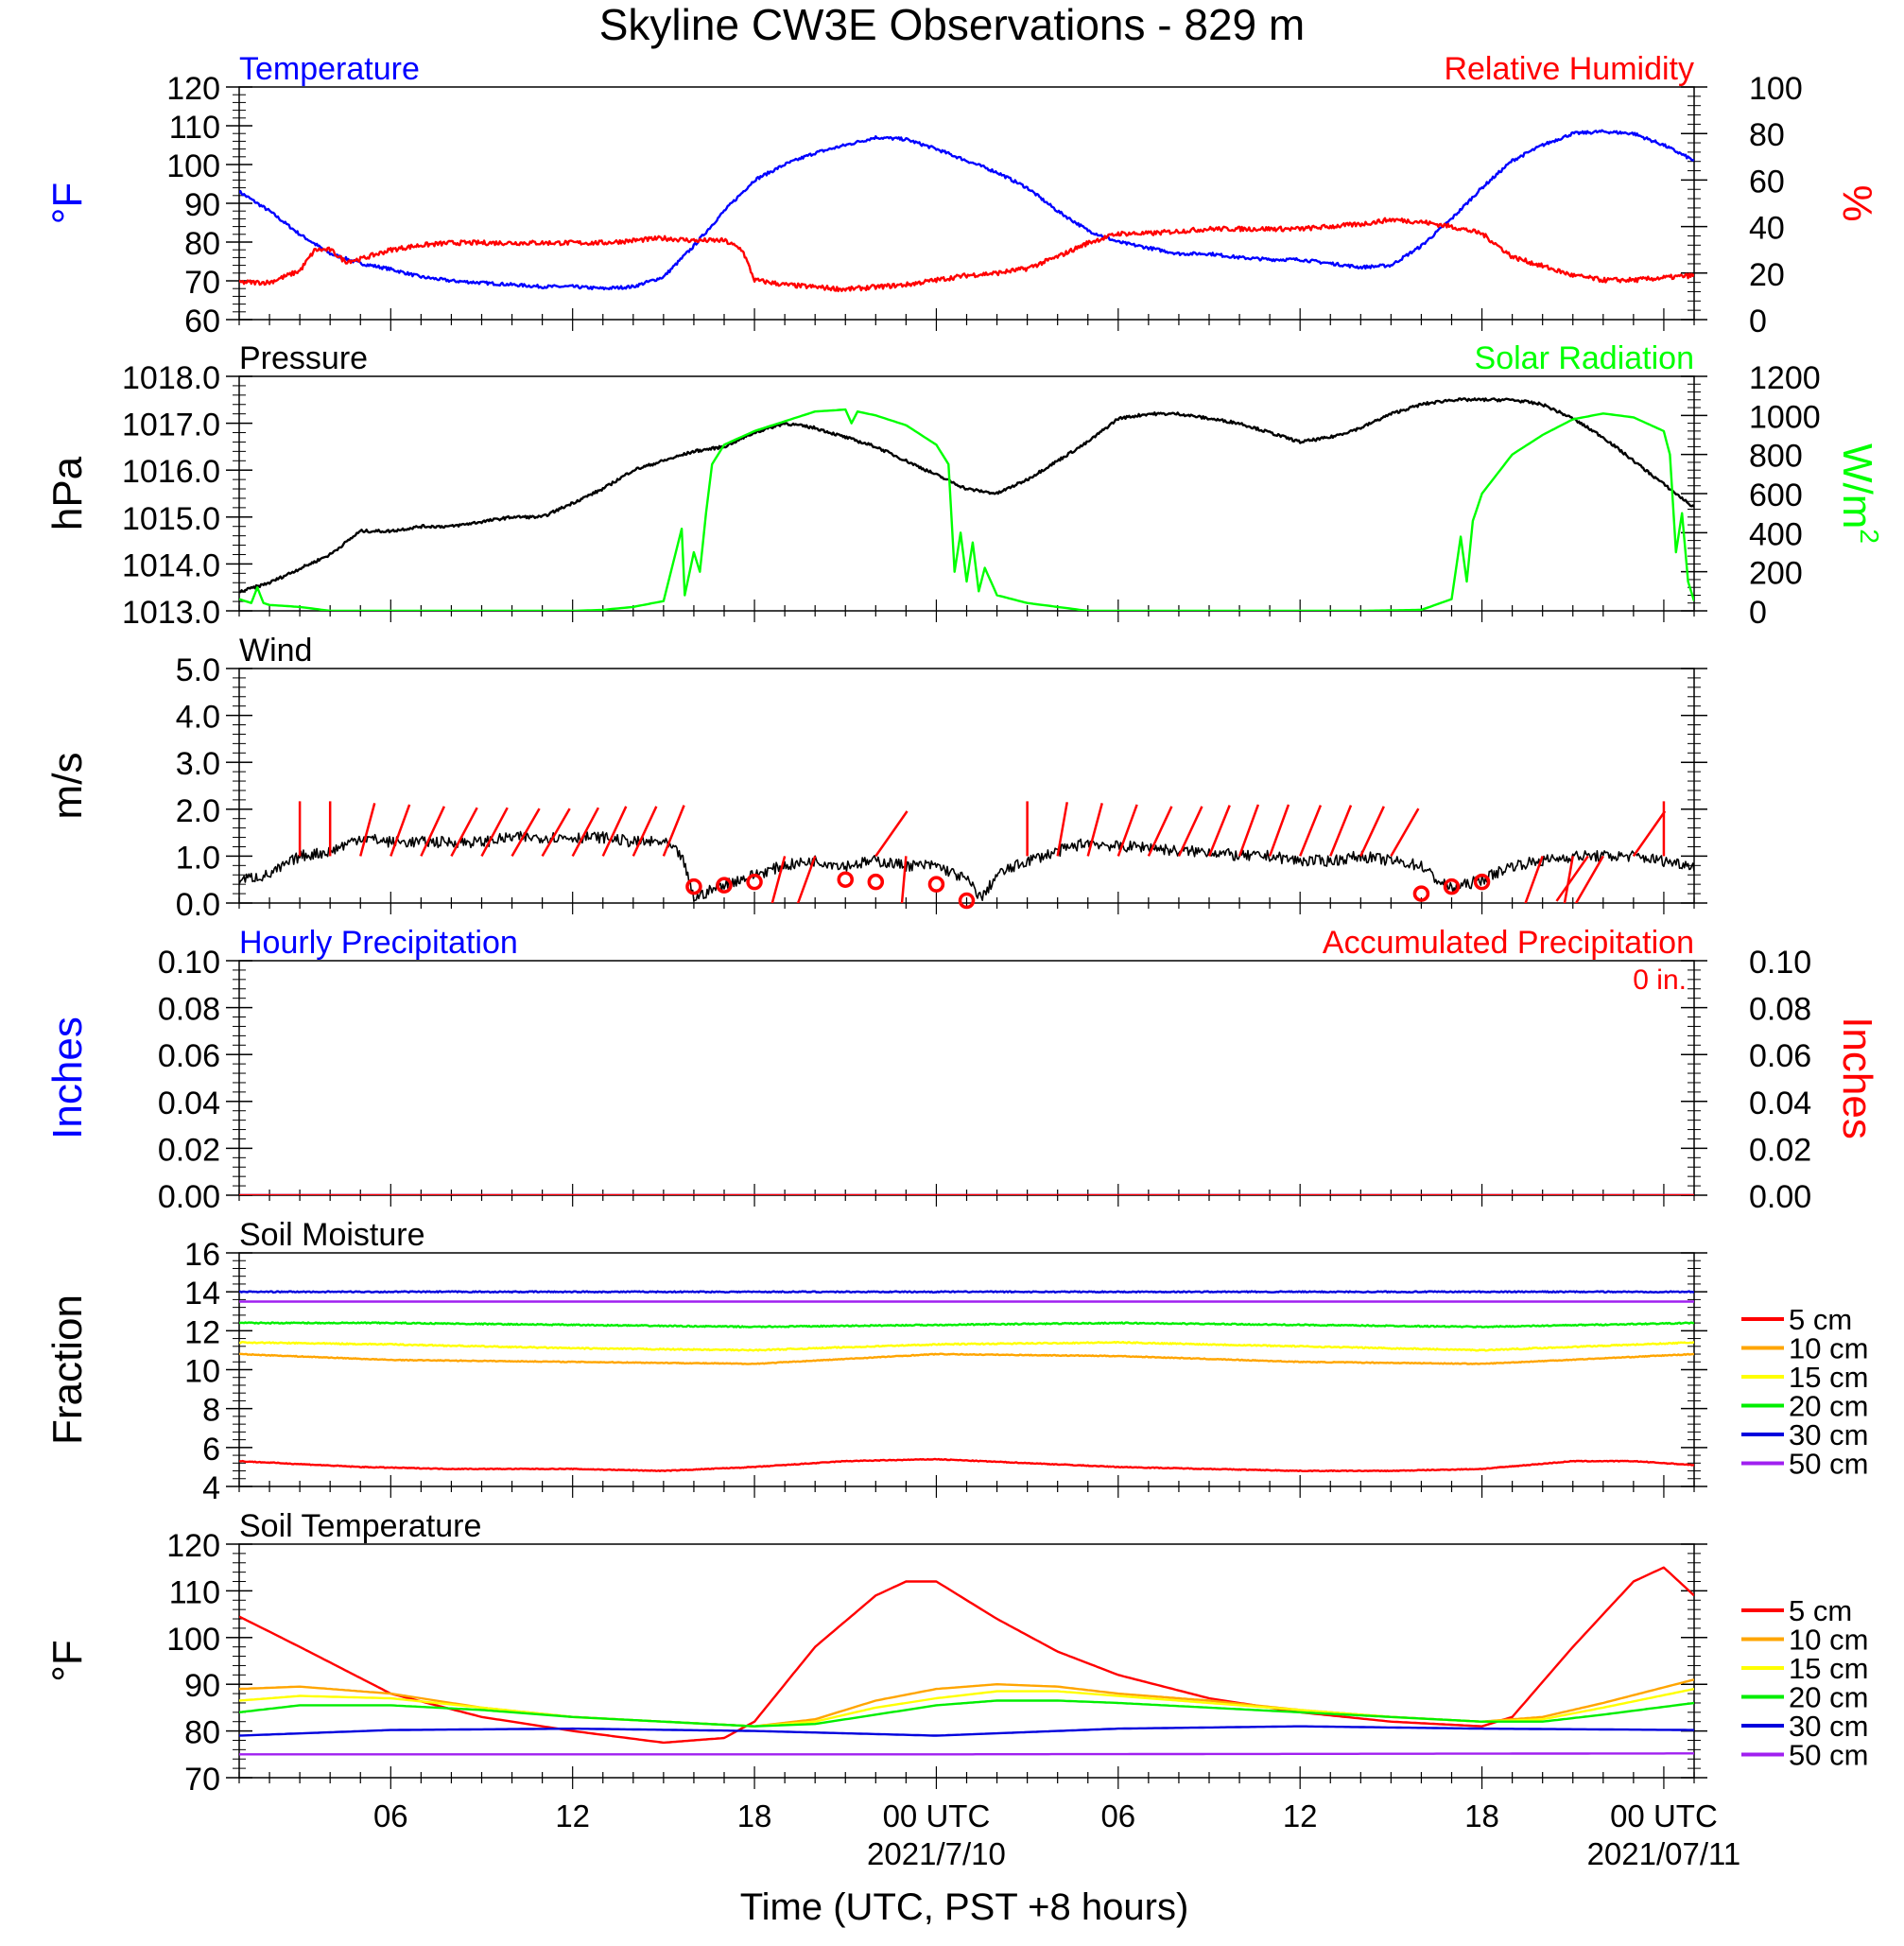 The width and height of the screenshot is (1904, 1946). I want to click on y-tick-label: 0.06, so click(189, 1056).